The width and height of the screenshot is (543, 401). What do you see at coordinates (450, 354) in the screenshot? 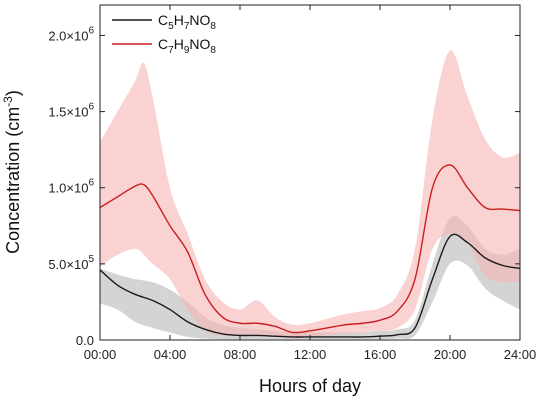
I see `x-tick-label: 20:00` at bounding box center [450, 354].